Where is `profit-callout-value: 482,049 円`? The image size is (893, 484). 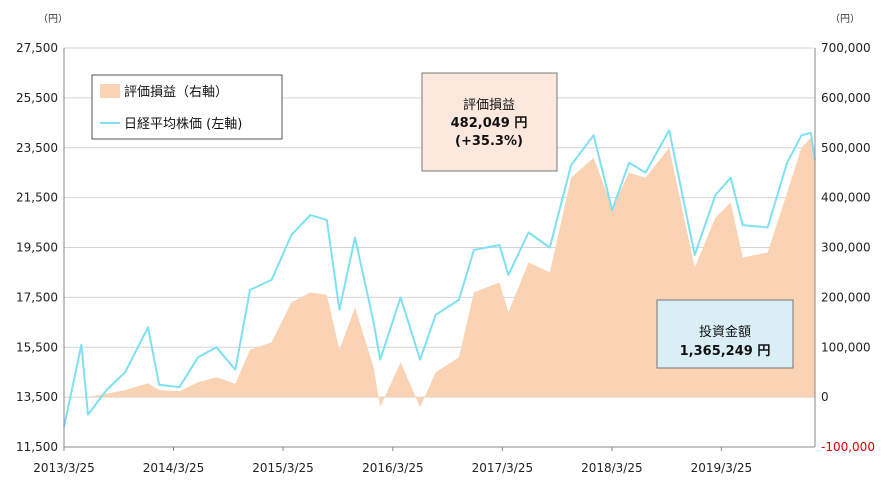 profit-callout-value: 482,049 円 is located at coordinates (489, 123).